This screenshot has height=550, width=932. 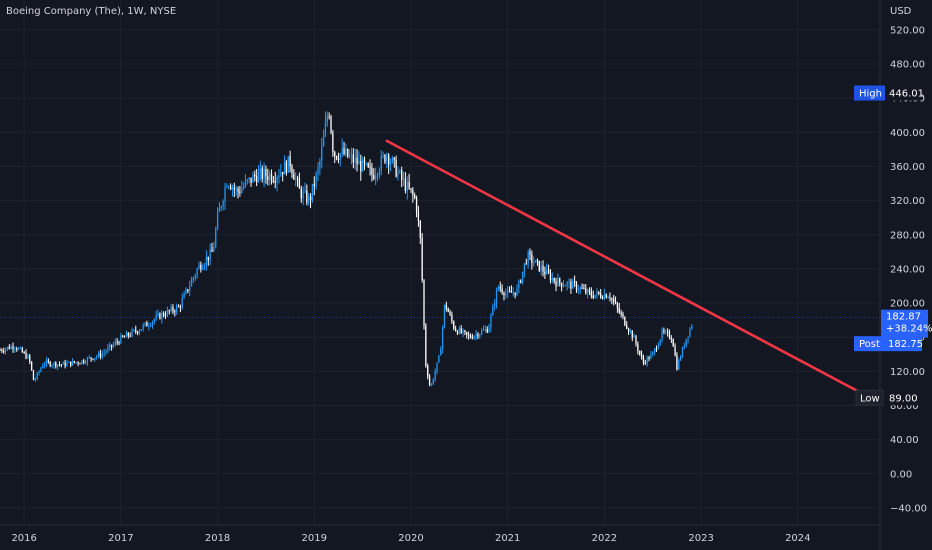 I want to click on svg-text: 89.00, so click(x=903, y=398).